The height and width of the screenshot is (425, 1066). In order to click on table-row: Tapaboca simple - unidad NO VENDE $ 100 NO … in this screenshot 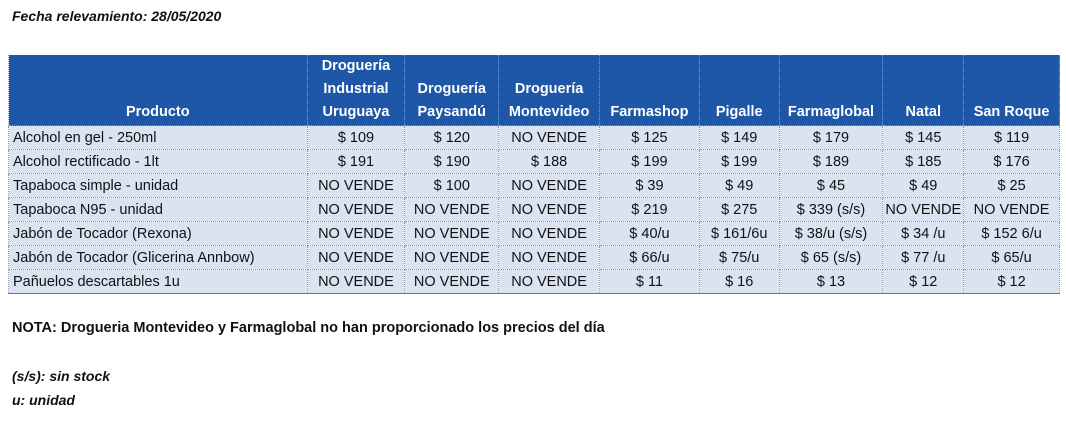, I will do `click(534, 185)`.